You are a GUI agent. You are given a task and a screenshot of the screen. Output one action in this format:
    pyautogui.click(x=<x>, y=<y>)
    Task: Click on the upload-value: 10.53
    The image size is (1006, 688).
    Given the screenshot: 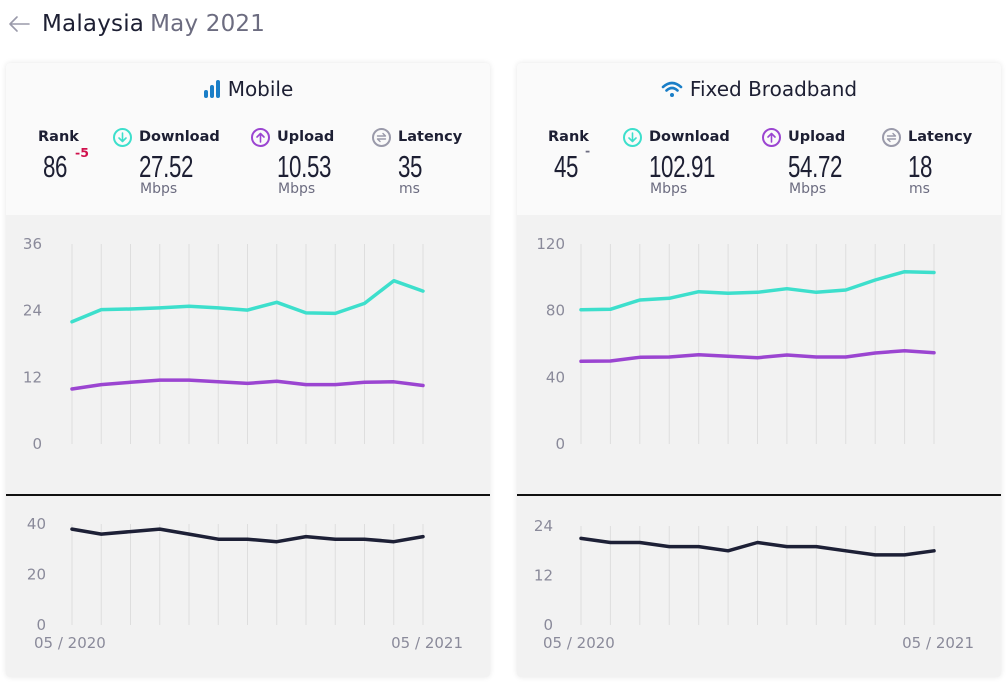 What is the action you would take?
    pyautogui.click(x=304, y=166)
    